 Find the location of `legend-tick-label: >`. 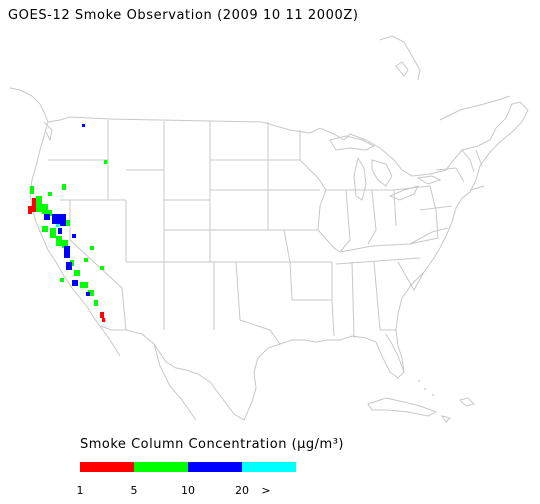

legend-tick-label: > is located at coordinates (266, 490).